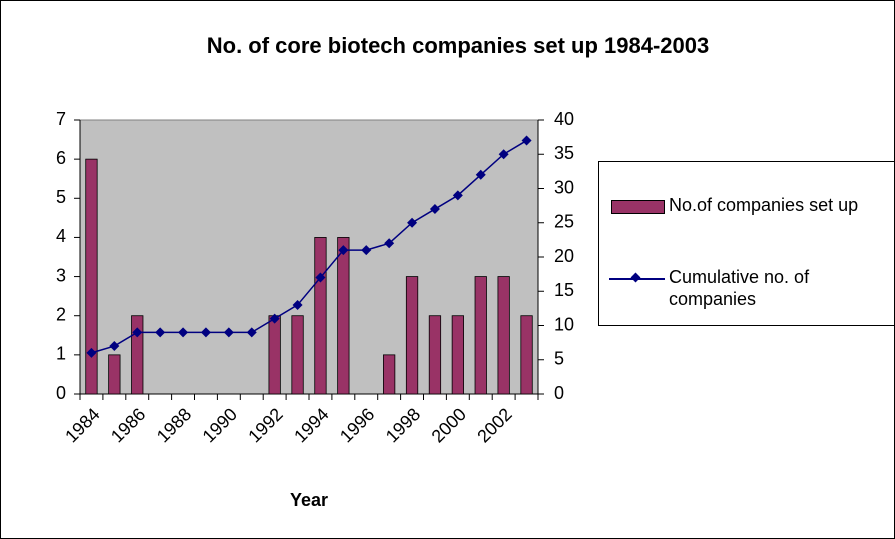  What do you see at coordinates (739, 288) in the screenshot?
I see `legend-label: Cumulative no. of companies` at bounding box center [739, 288].